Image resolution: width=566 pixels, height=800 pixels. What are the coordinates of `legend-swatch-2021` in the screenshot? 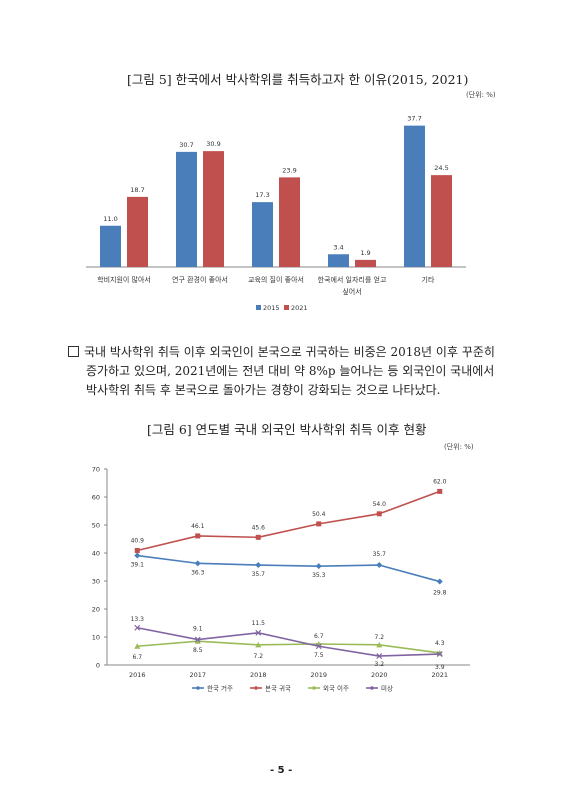 It's located at (286, 307).